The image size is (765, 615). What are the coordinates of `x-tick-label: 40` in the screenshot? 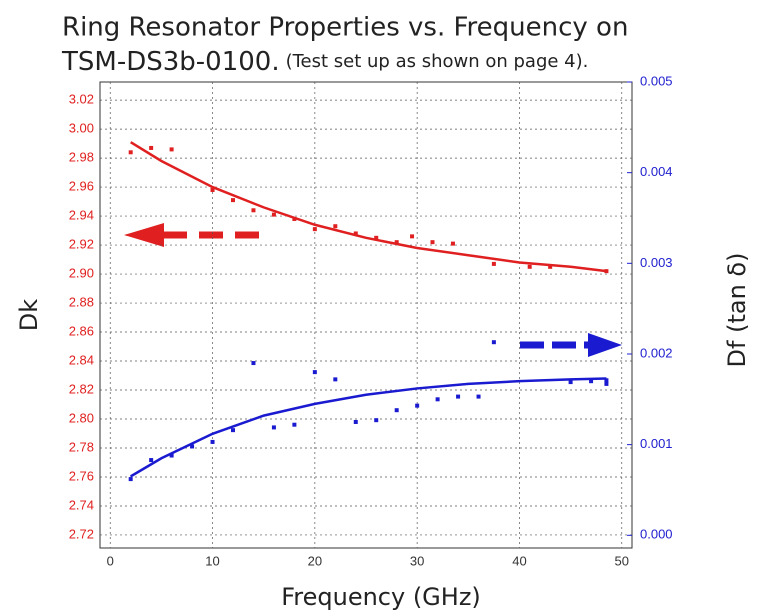 It's located at (519, 560).